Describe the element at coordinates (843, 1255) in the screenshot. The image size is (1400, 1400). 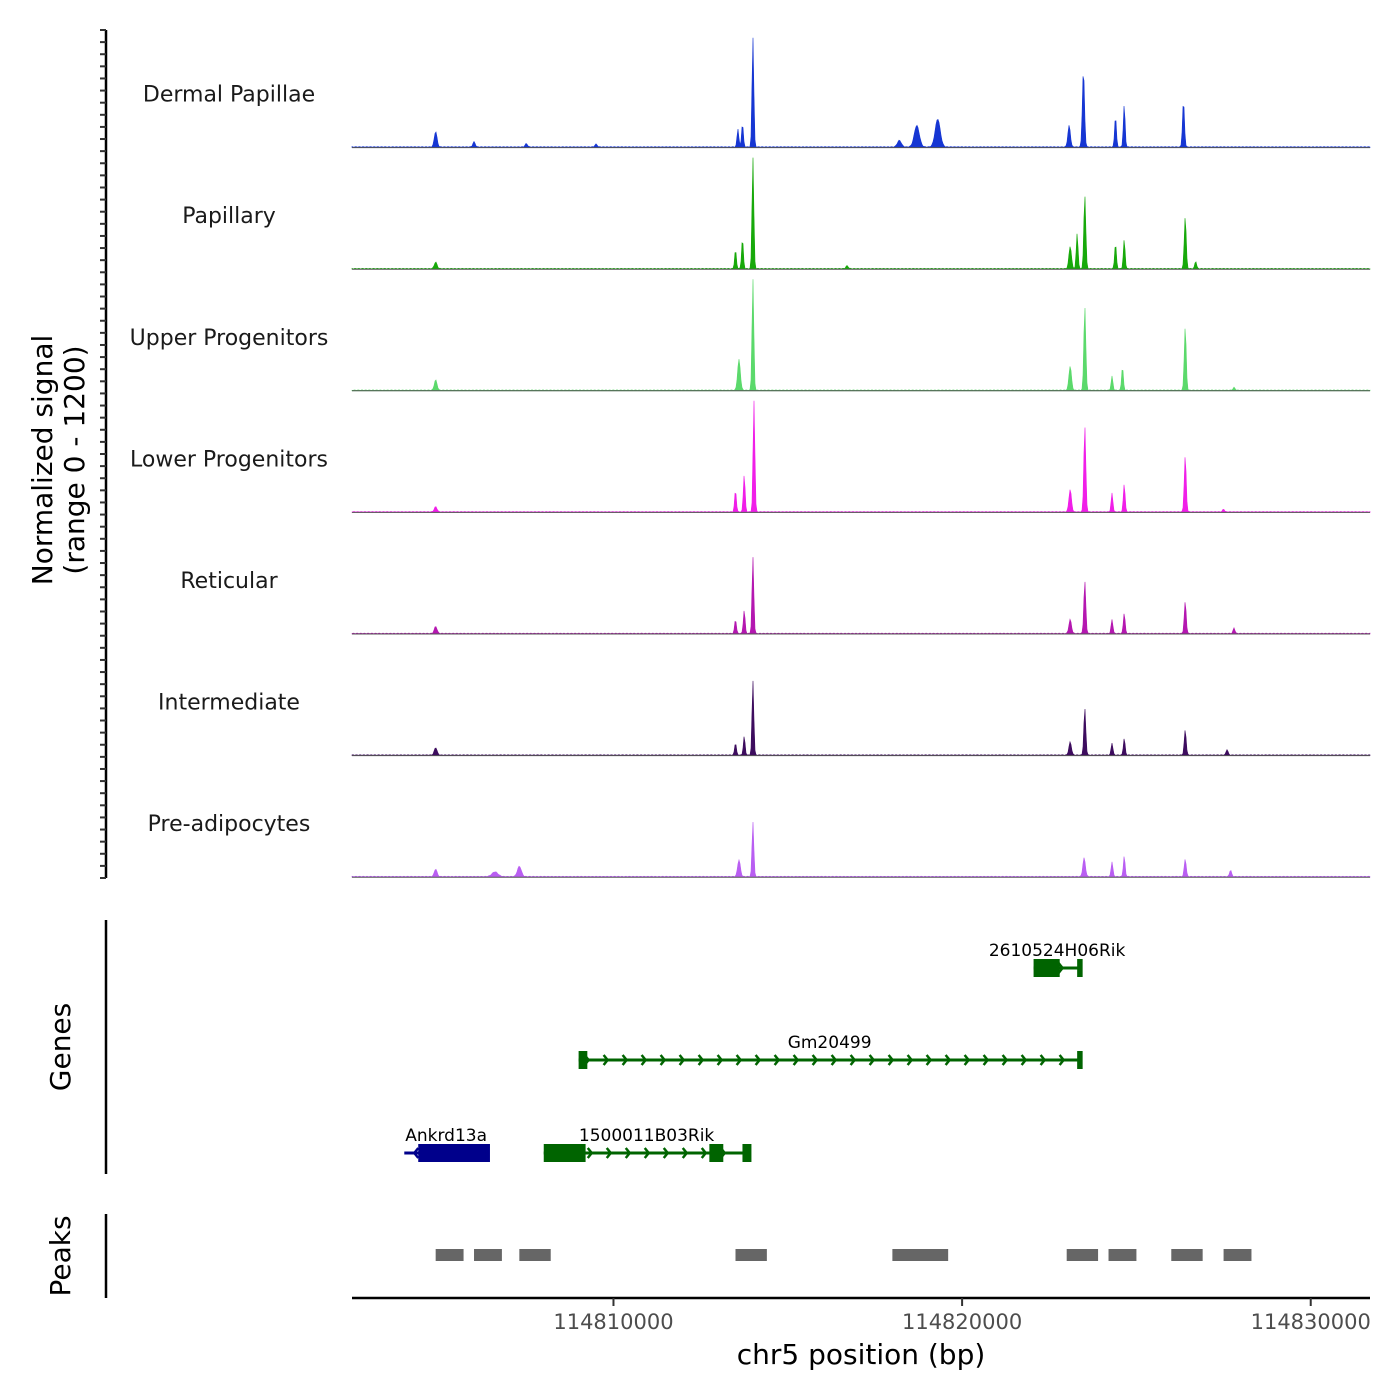
I see `peak-track` at that location.